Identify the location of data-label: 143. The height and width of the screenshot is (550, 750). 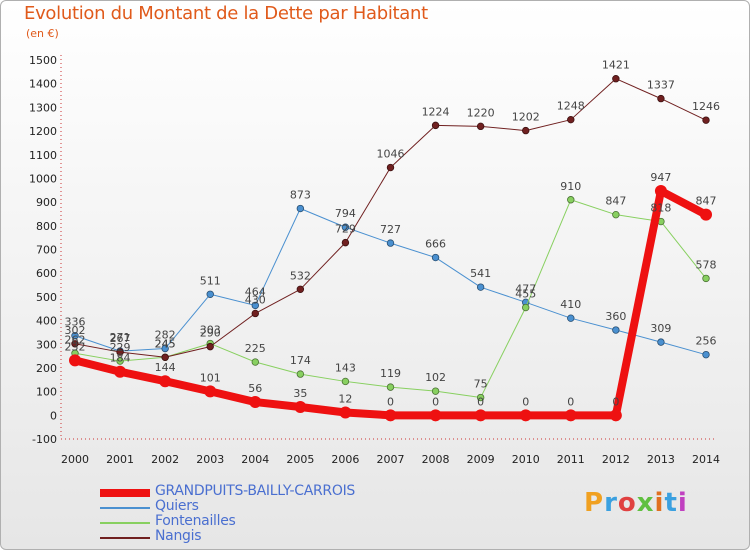
(345, 367).